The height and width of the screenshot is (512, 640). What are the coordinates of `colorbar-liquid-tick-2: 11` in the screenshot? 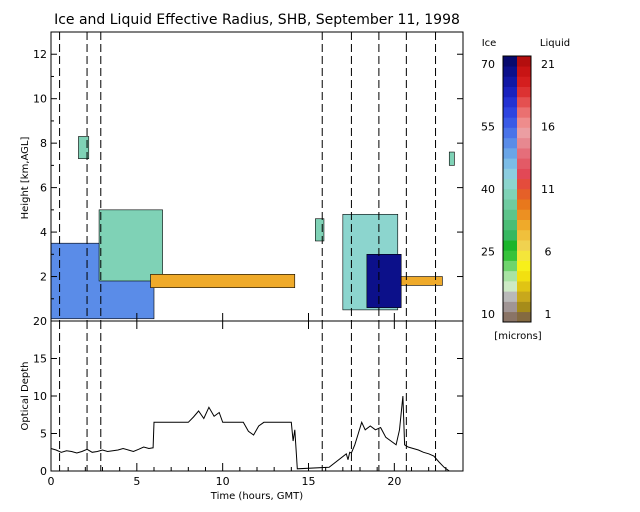 It's located at (548, 189).